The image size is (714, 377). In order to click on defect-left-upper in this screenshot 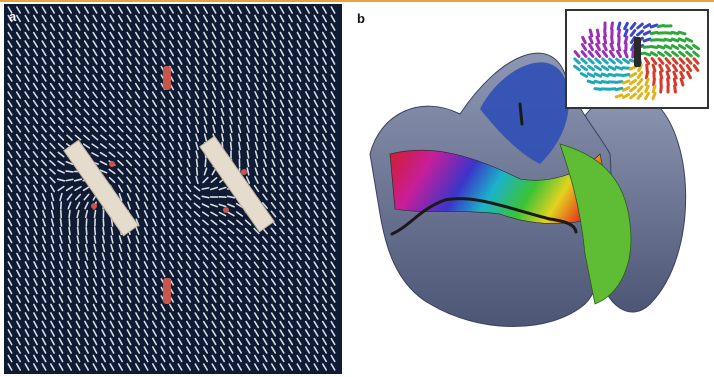, I will do `click(112, 164)`.